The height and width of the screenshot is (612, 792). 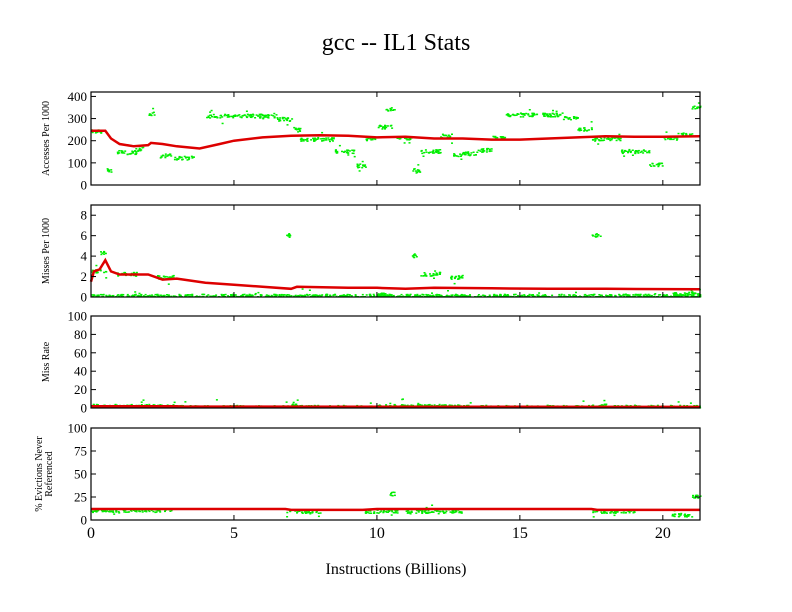 I want to click on y-tick-label: 100, so click(x=78, y=162).